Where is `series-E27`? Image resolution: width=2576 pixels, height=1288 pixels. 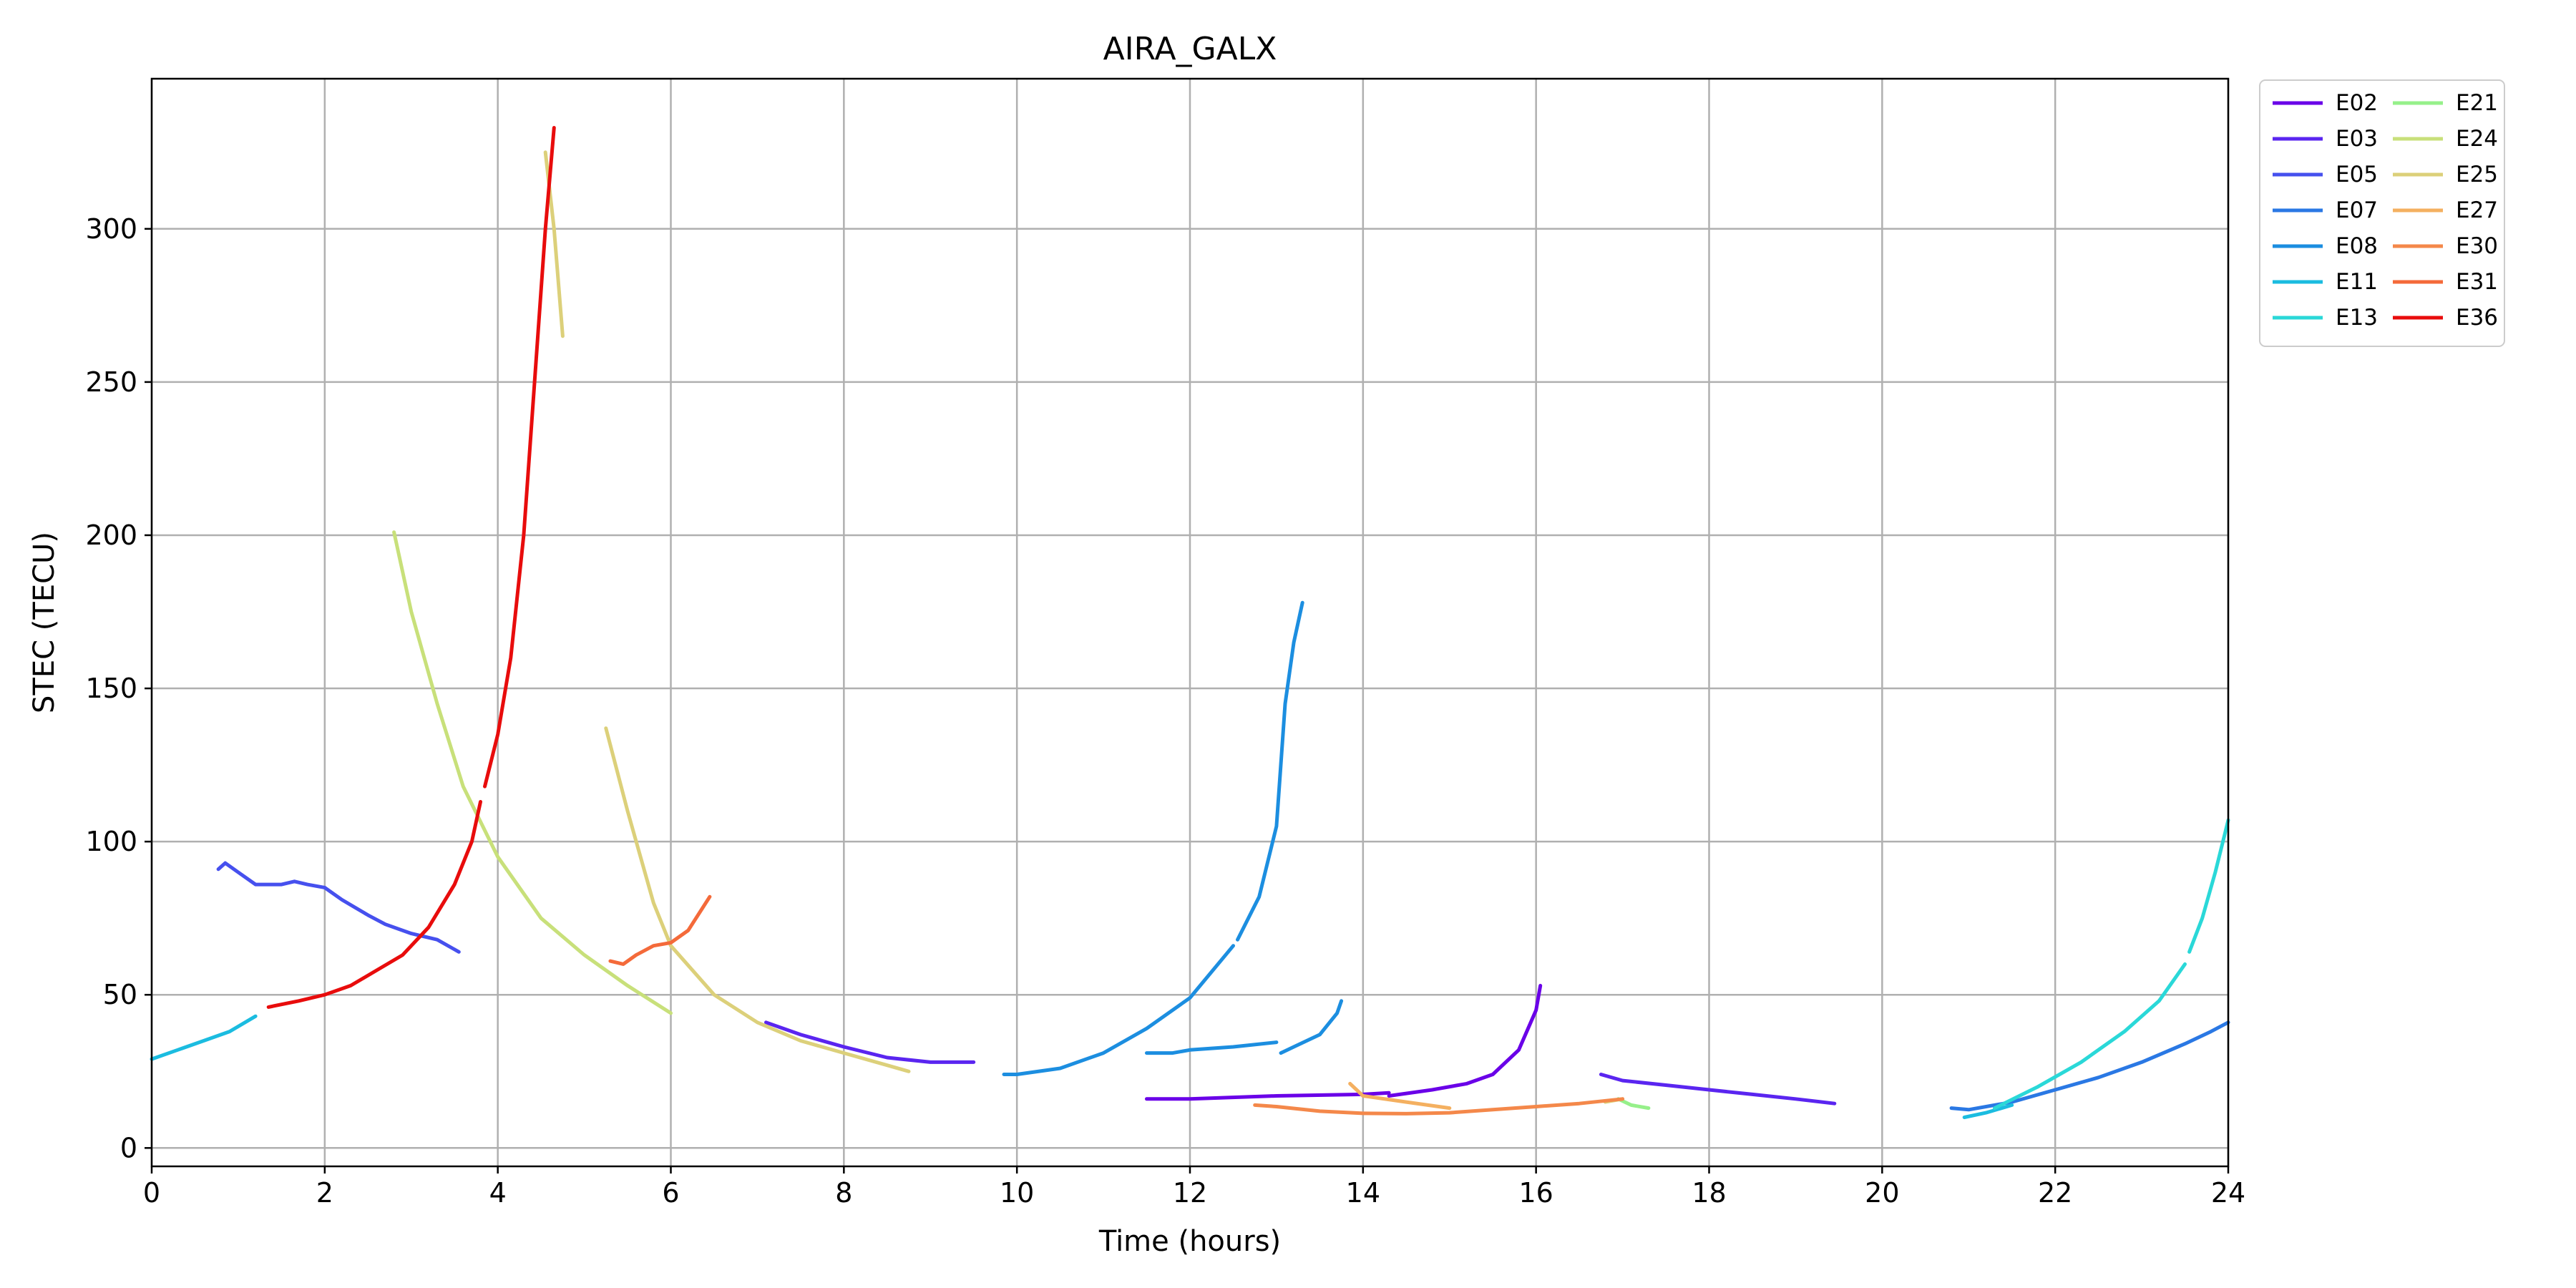 series-E27 is located at coordinates (1400, 1096).